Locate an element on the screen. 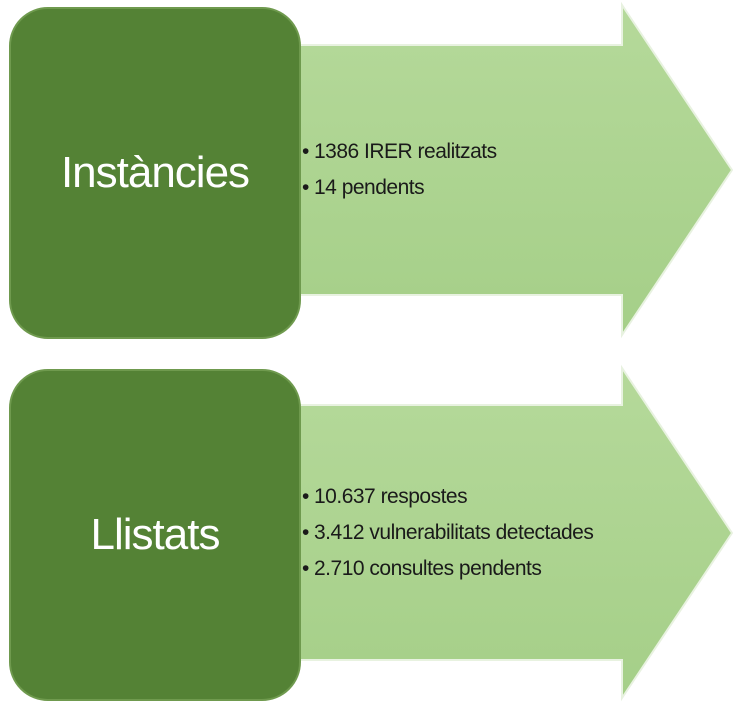  bullet: 14 pendents is located at coordinates (462, 188).